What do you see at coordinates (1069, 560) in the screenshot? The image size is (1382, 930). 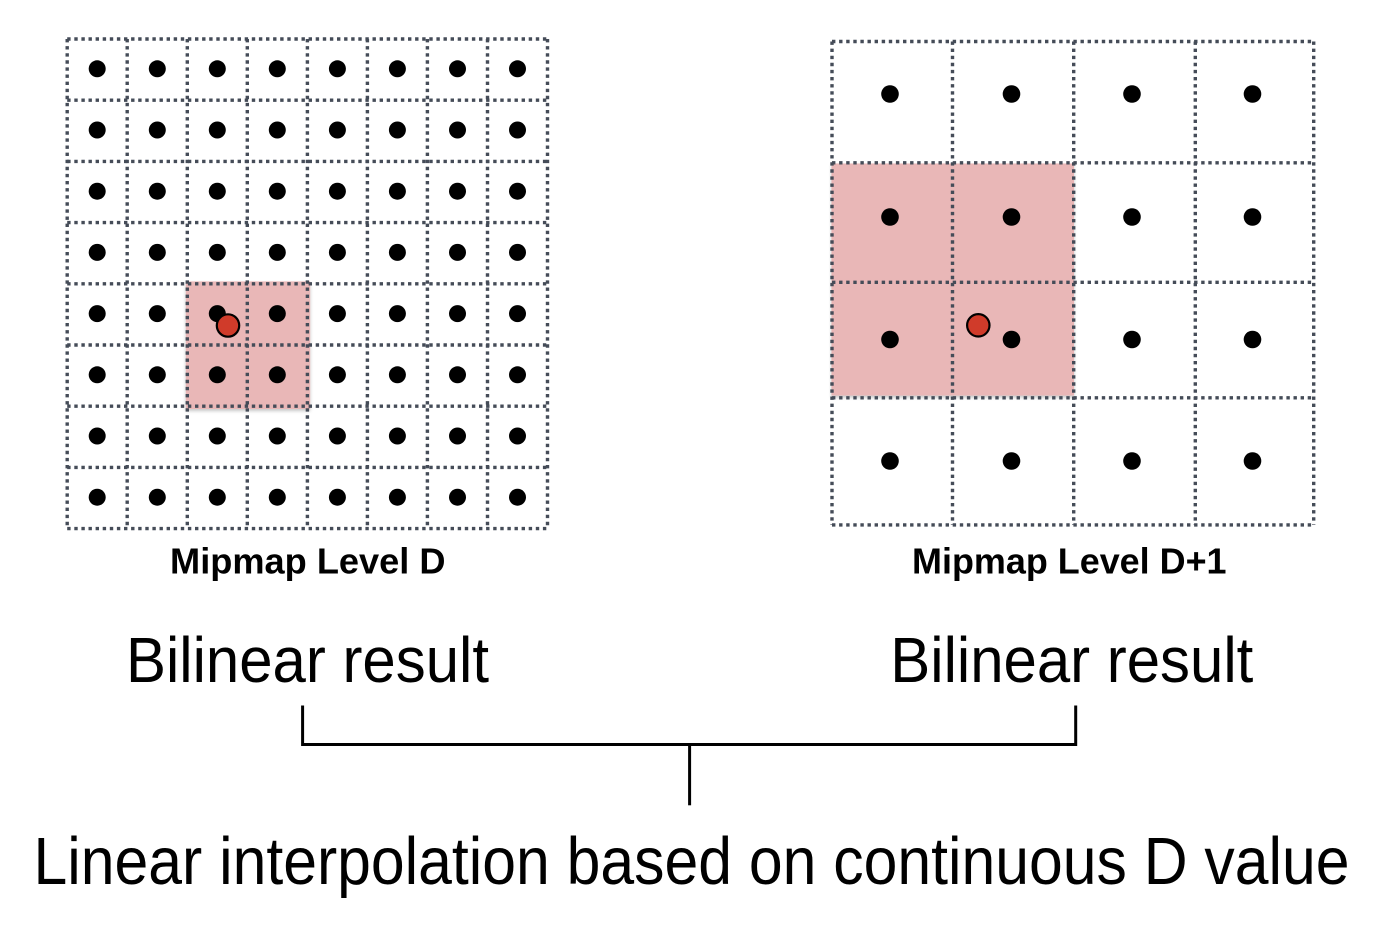 I see `svg-text: Mipmap Level D+1` at bounding box center [1069, 560].